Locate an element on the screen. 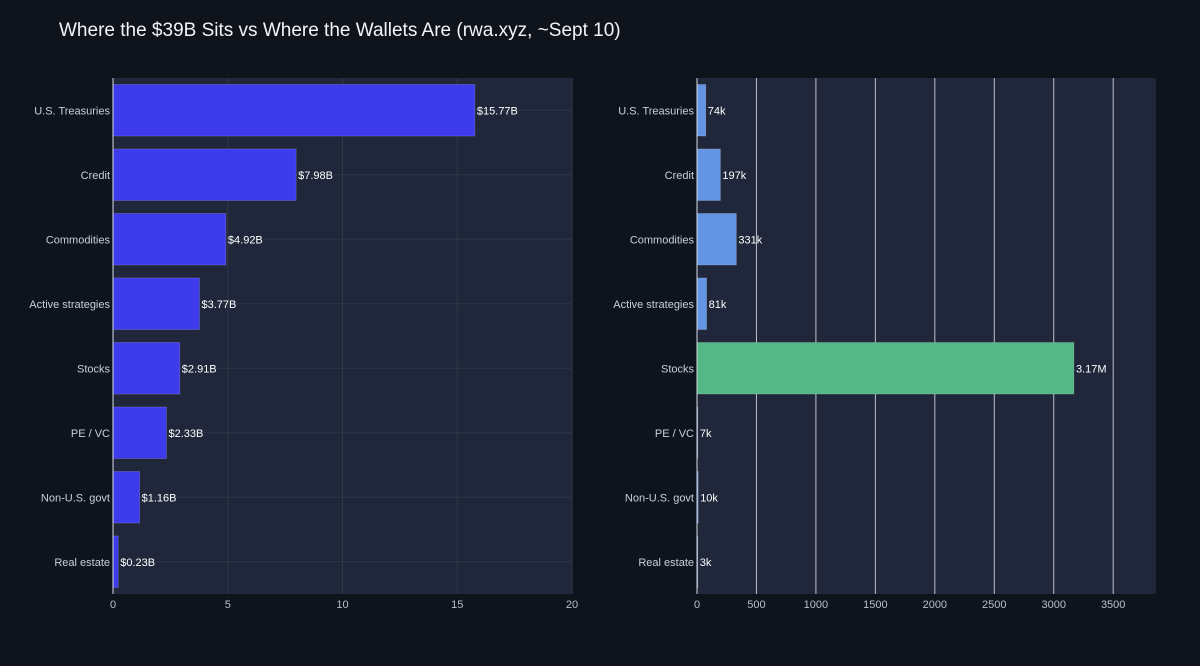 The image size is (1200, 666). right-x-tick-label: 500 is located at coordinates (756, 605).